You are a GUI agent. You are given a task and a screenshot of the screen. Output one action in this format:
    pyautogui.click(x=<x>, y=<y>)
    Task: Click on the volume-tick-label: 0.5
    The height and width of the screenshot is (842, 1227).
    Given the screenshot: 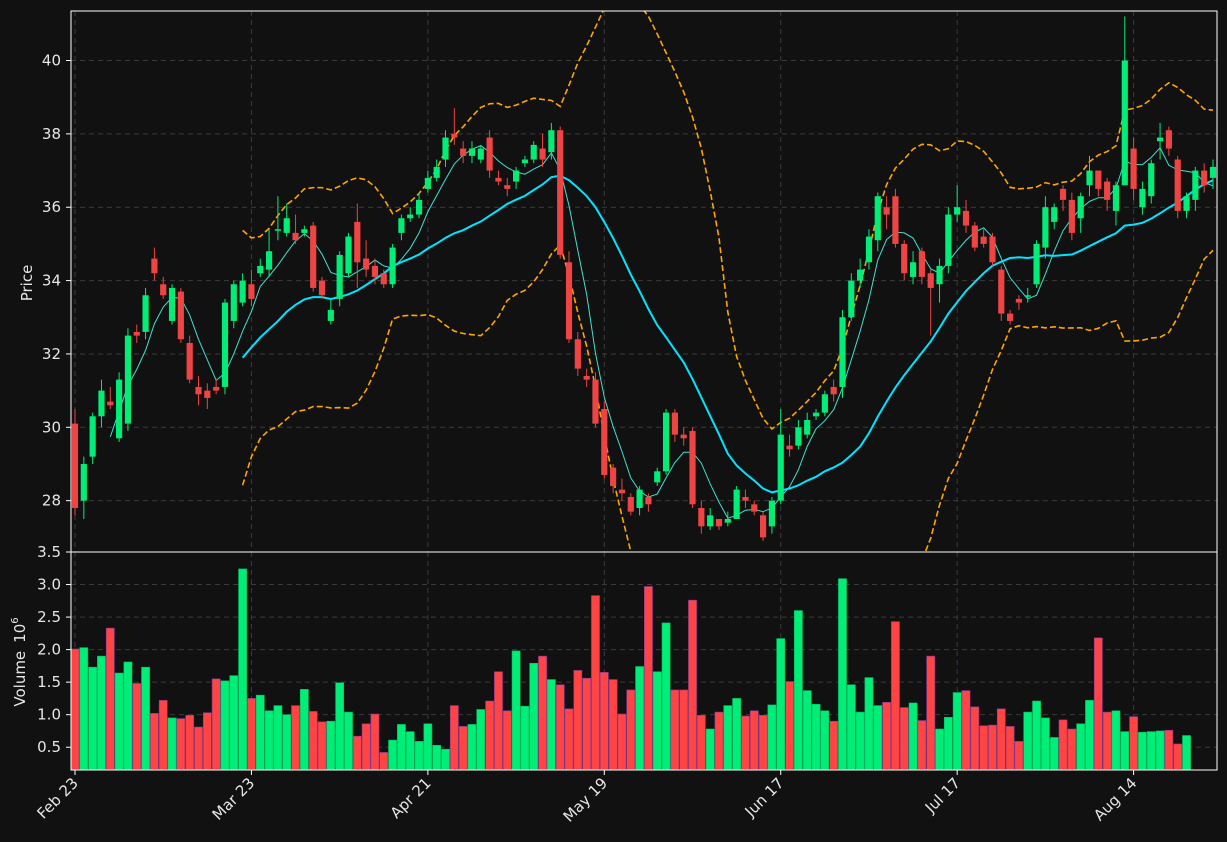 What is the action you would take?
    pyautogui.click(x=49, y=747)
    